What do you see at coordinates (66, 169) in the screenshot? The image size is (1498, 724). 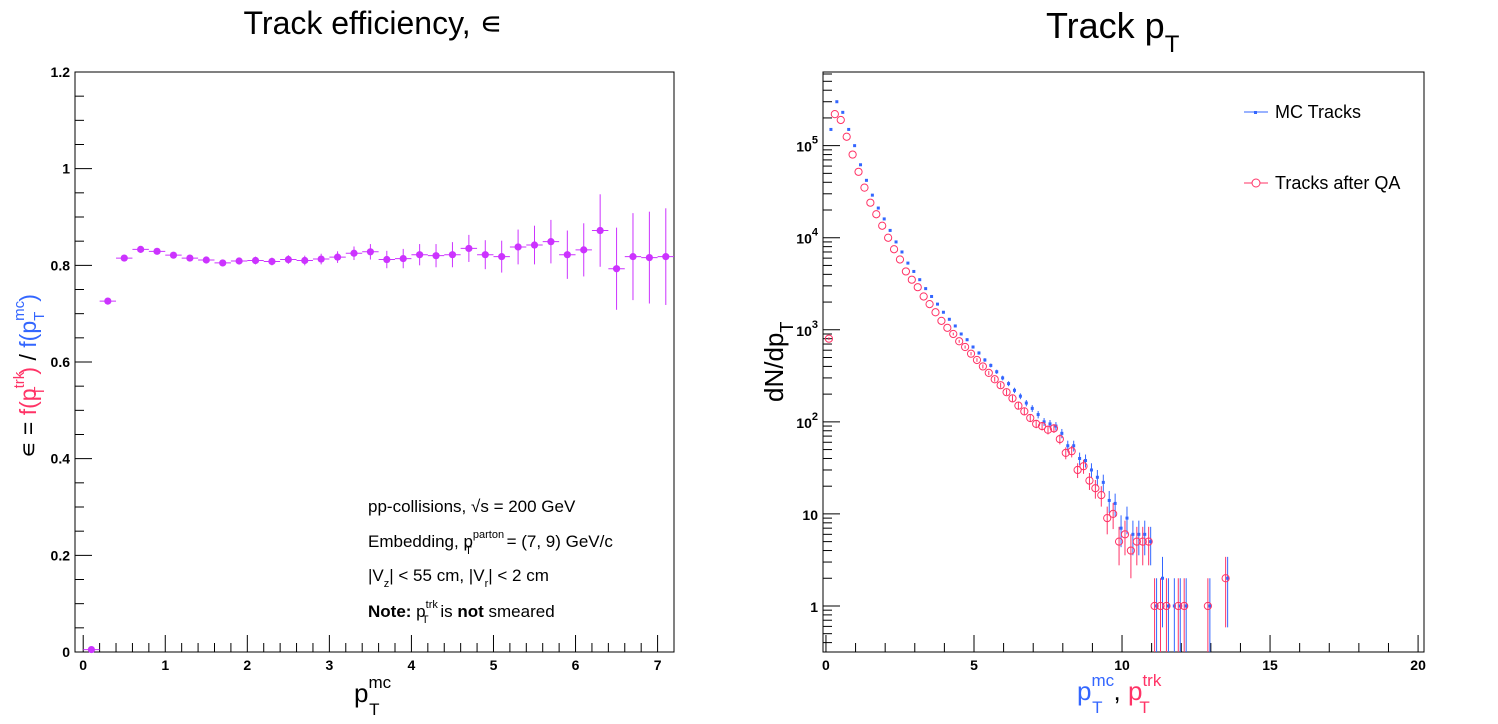 I see `y-tick-label: 1` at bounding box center [66, 169].